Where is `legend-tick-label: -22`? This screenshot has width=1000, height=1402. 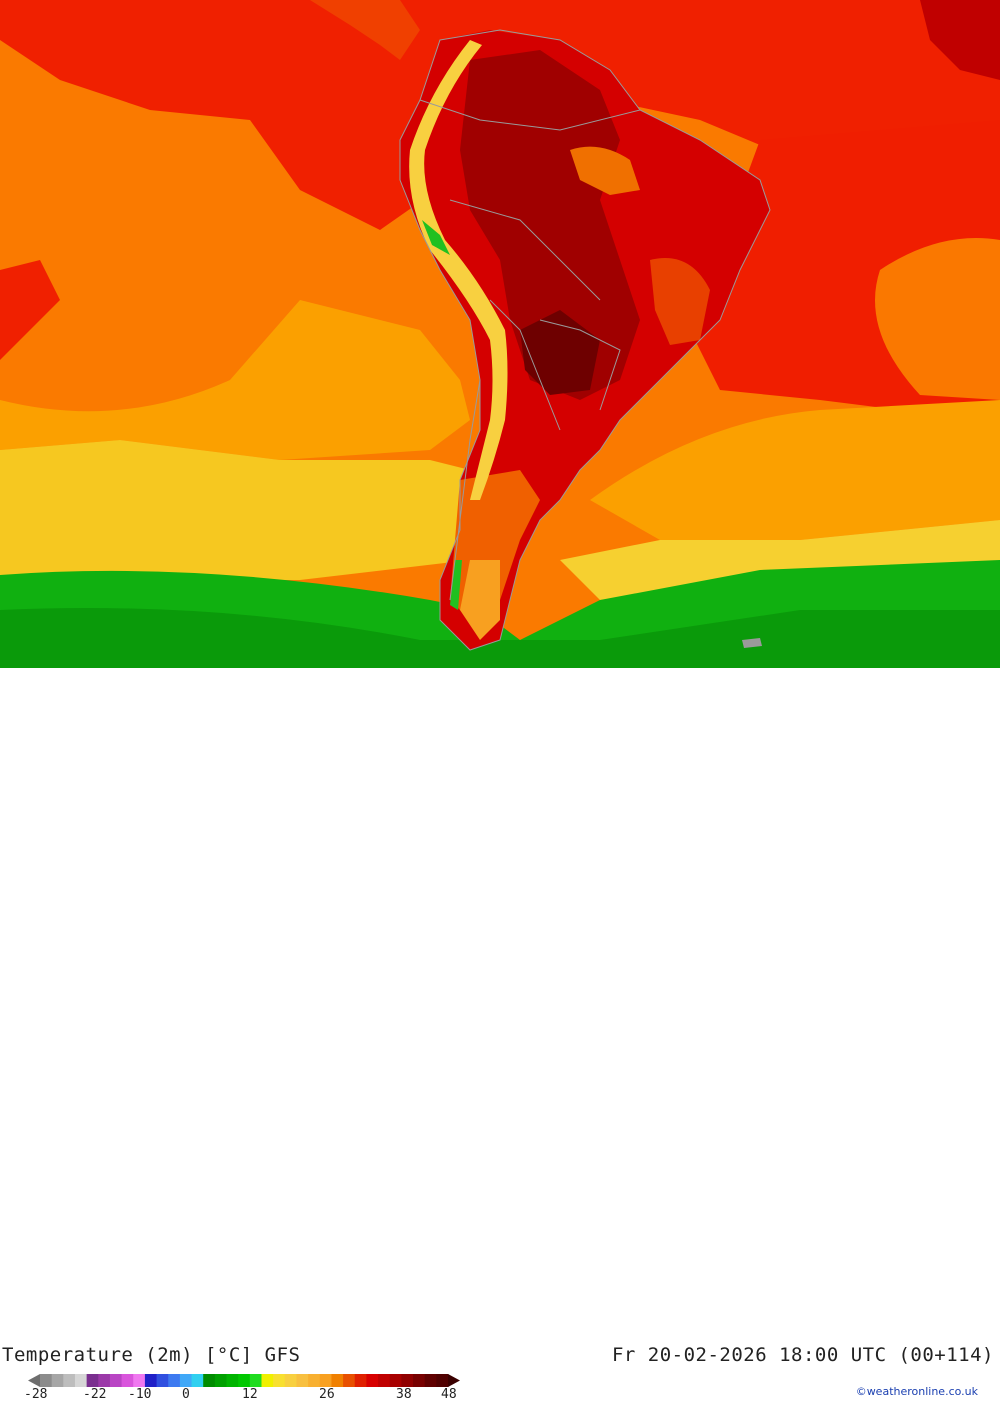
legend-tick-label: -22 is located at coordinates (95, 1394).